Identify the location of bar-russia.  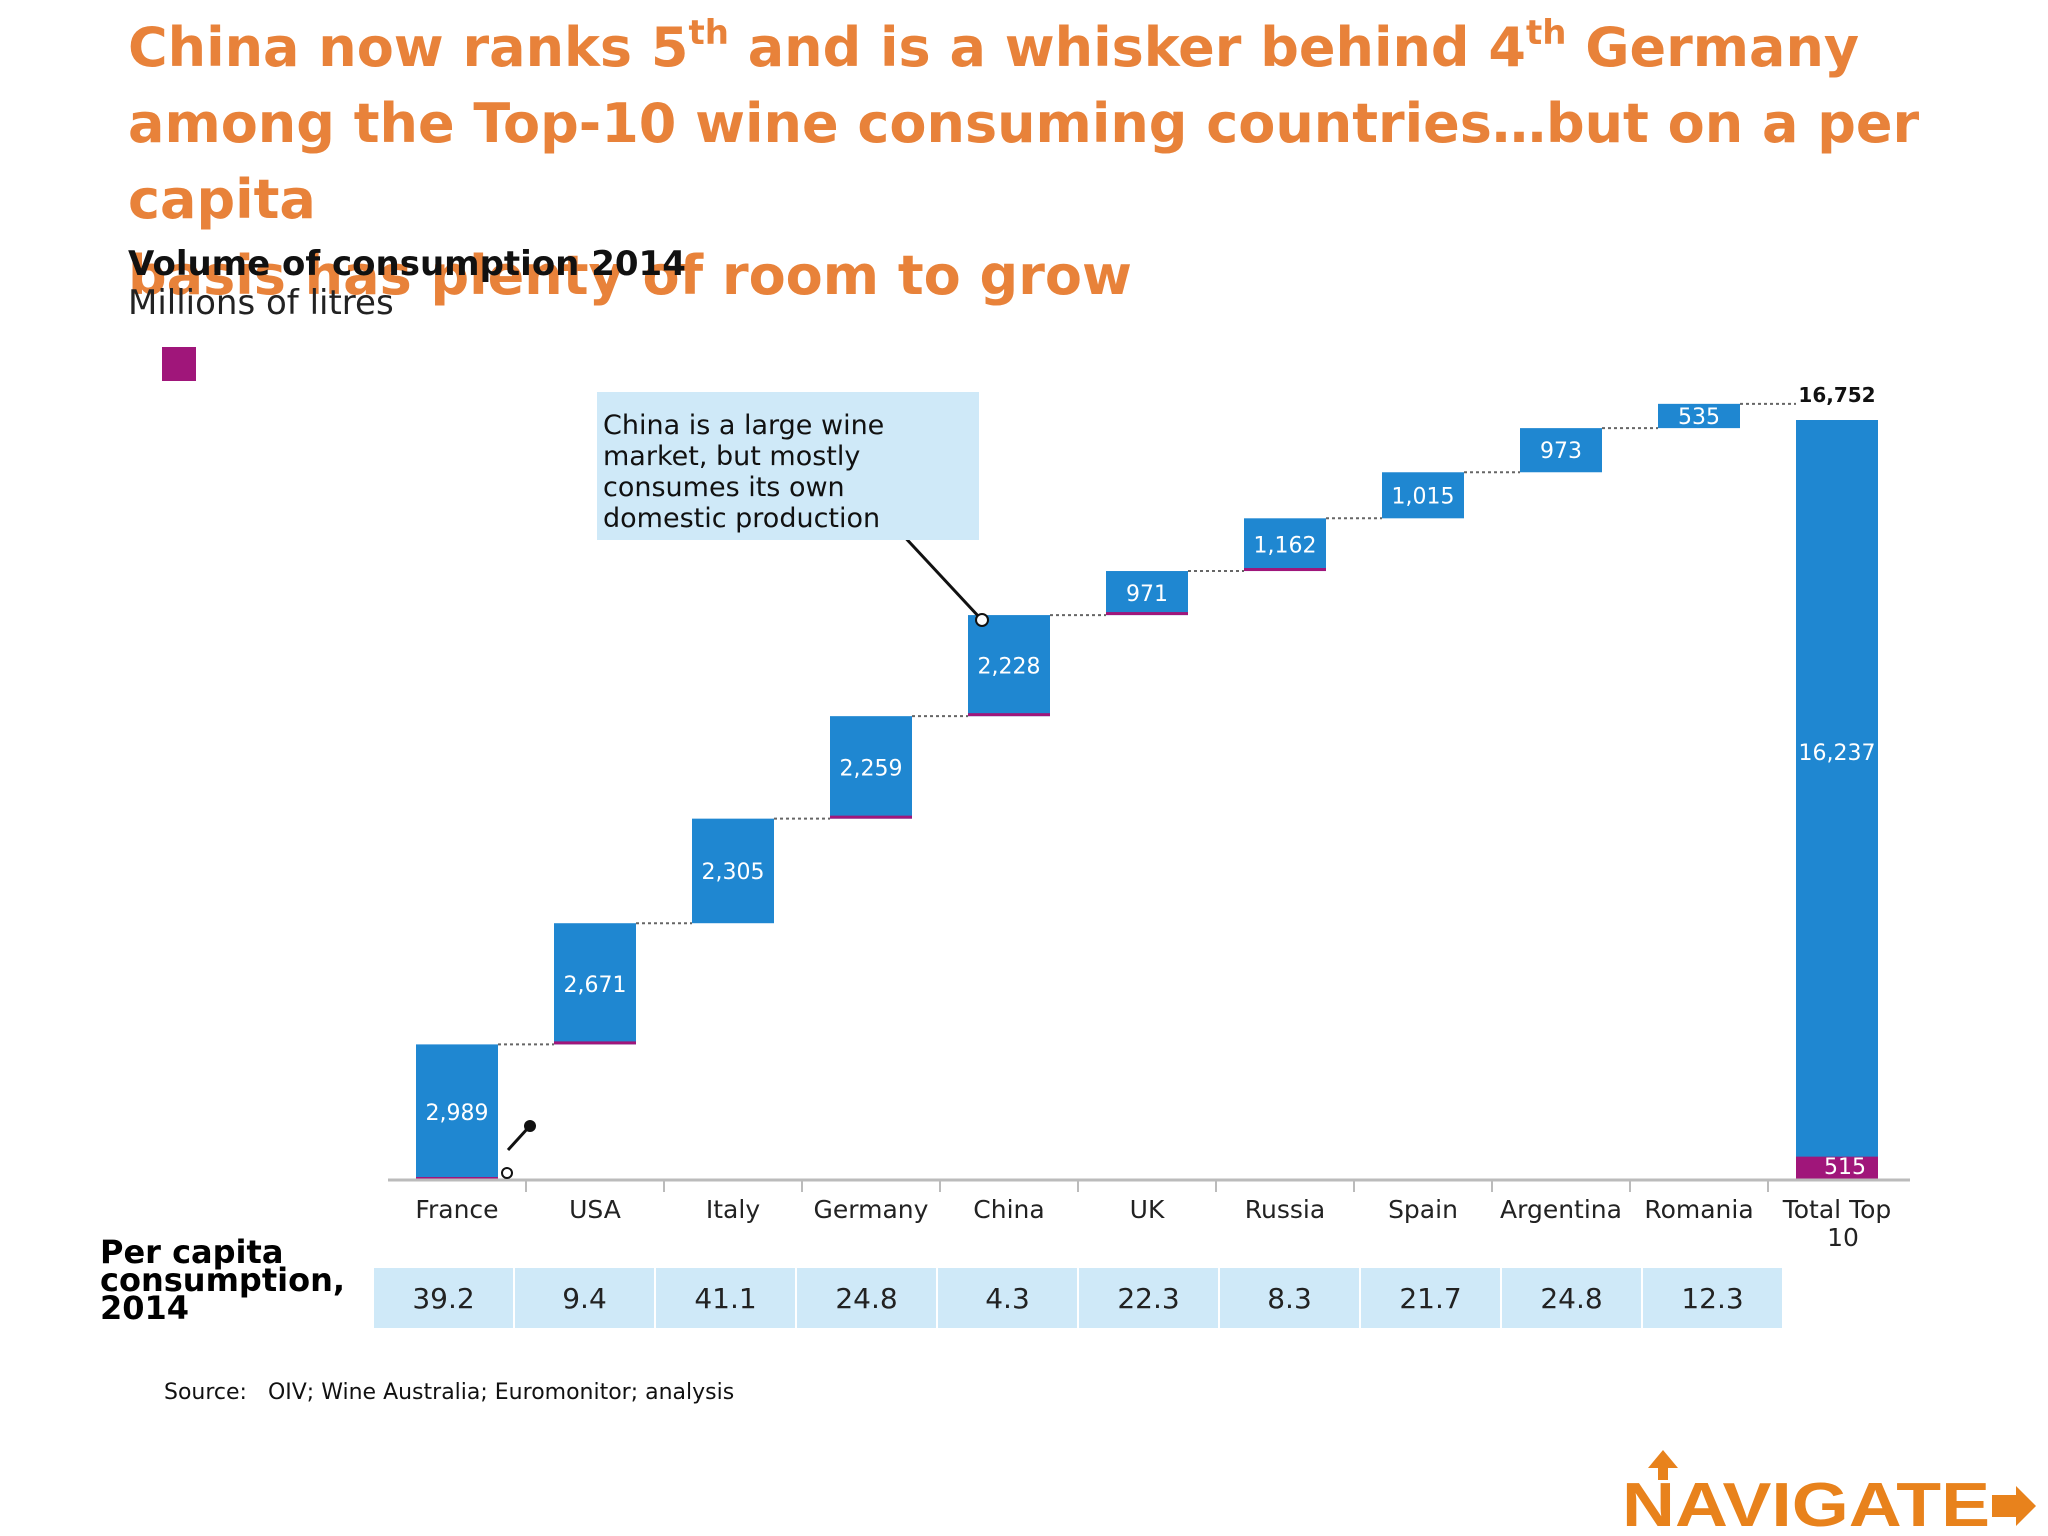
(1285, 545).